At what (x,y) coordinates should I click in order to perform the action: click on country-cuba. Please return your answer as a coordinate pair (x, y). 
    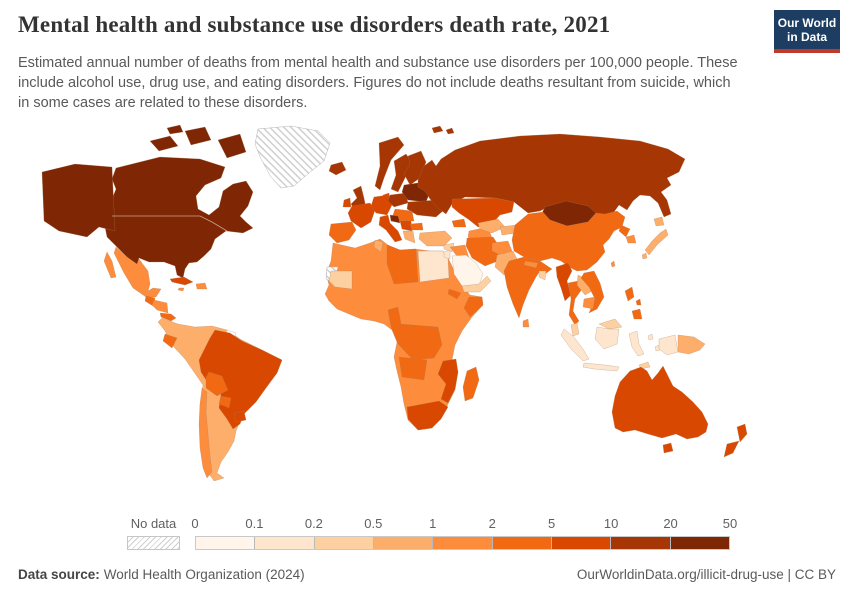
    Looking at the image, I should click on (181, 281).